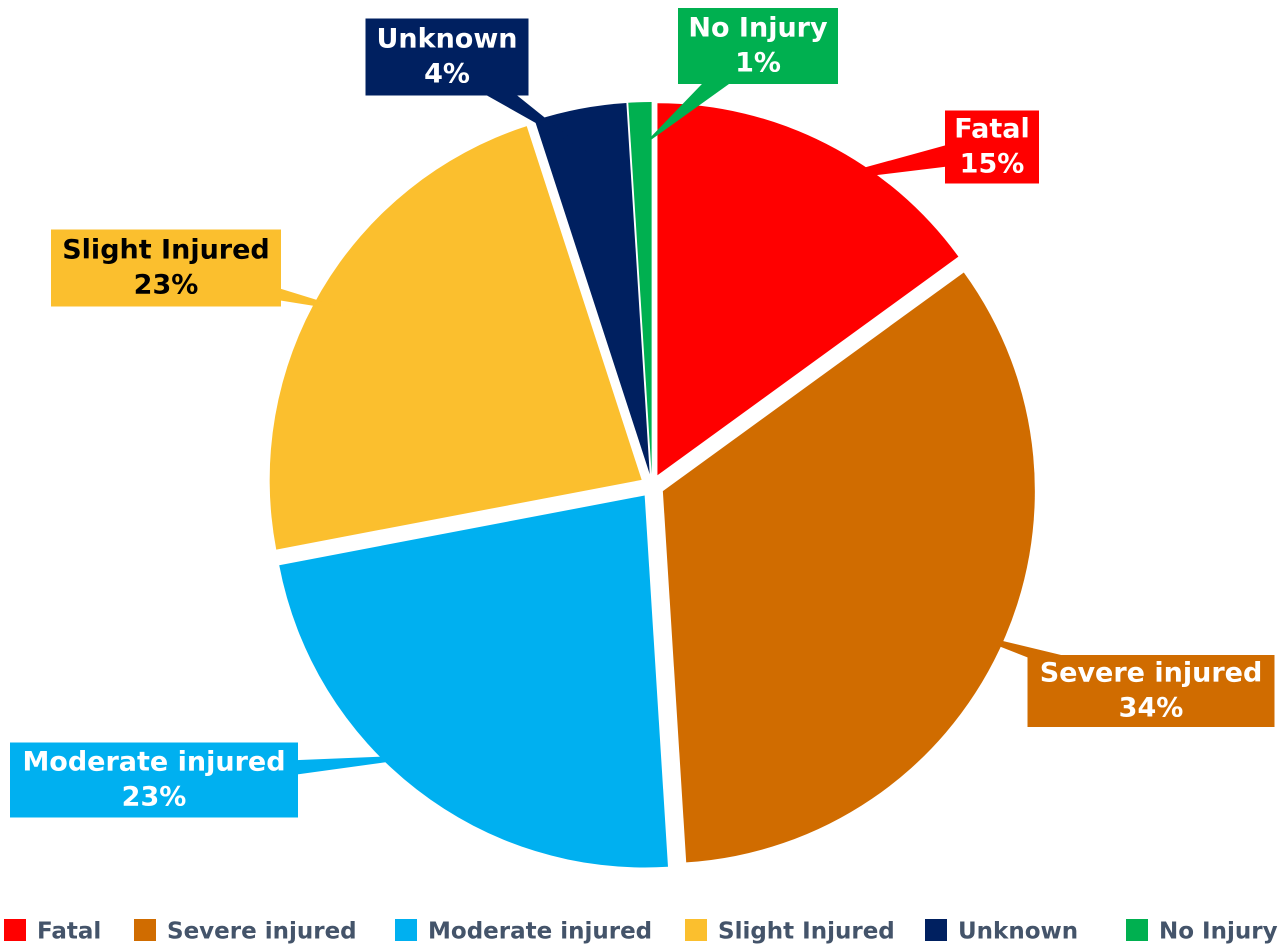 The height and width of the screenshot is (947, 1288). What do you see at coordinates (758, 28) in the screenshot?
I see `label-name: No Injury` at bounding box center [758, 28].